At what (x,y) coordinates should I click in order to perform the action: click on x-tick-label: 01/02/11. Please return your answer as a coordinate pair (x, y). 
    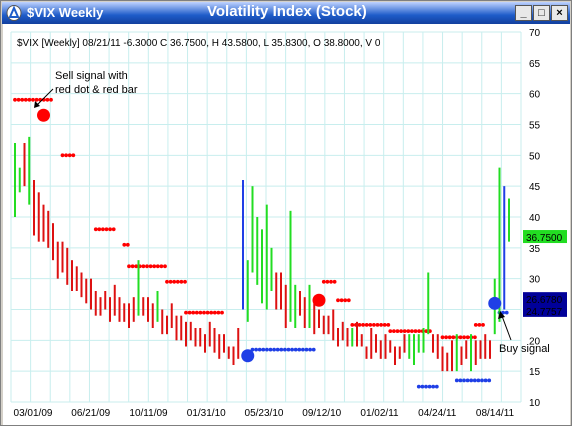
    Looking at the image, I should click on (379, 413).